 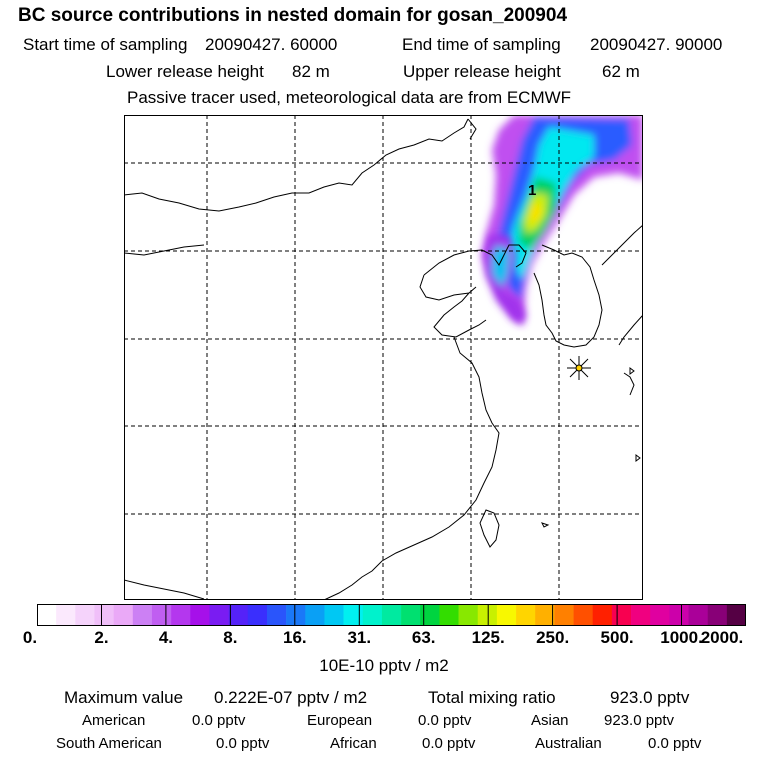 I want to click on african-value: 0.0 pptv, so click(x=449, y=743).